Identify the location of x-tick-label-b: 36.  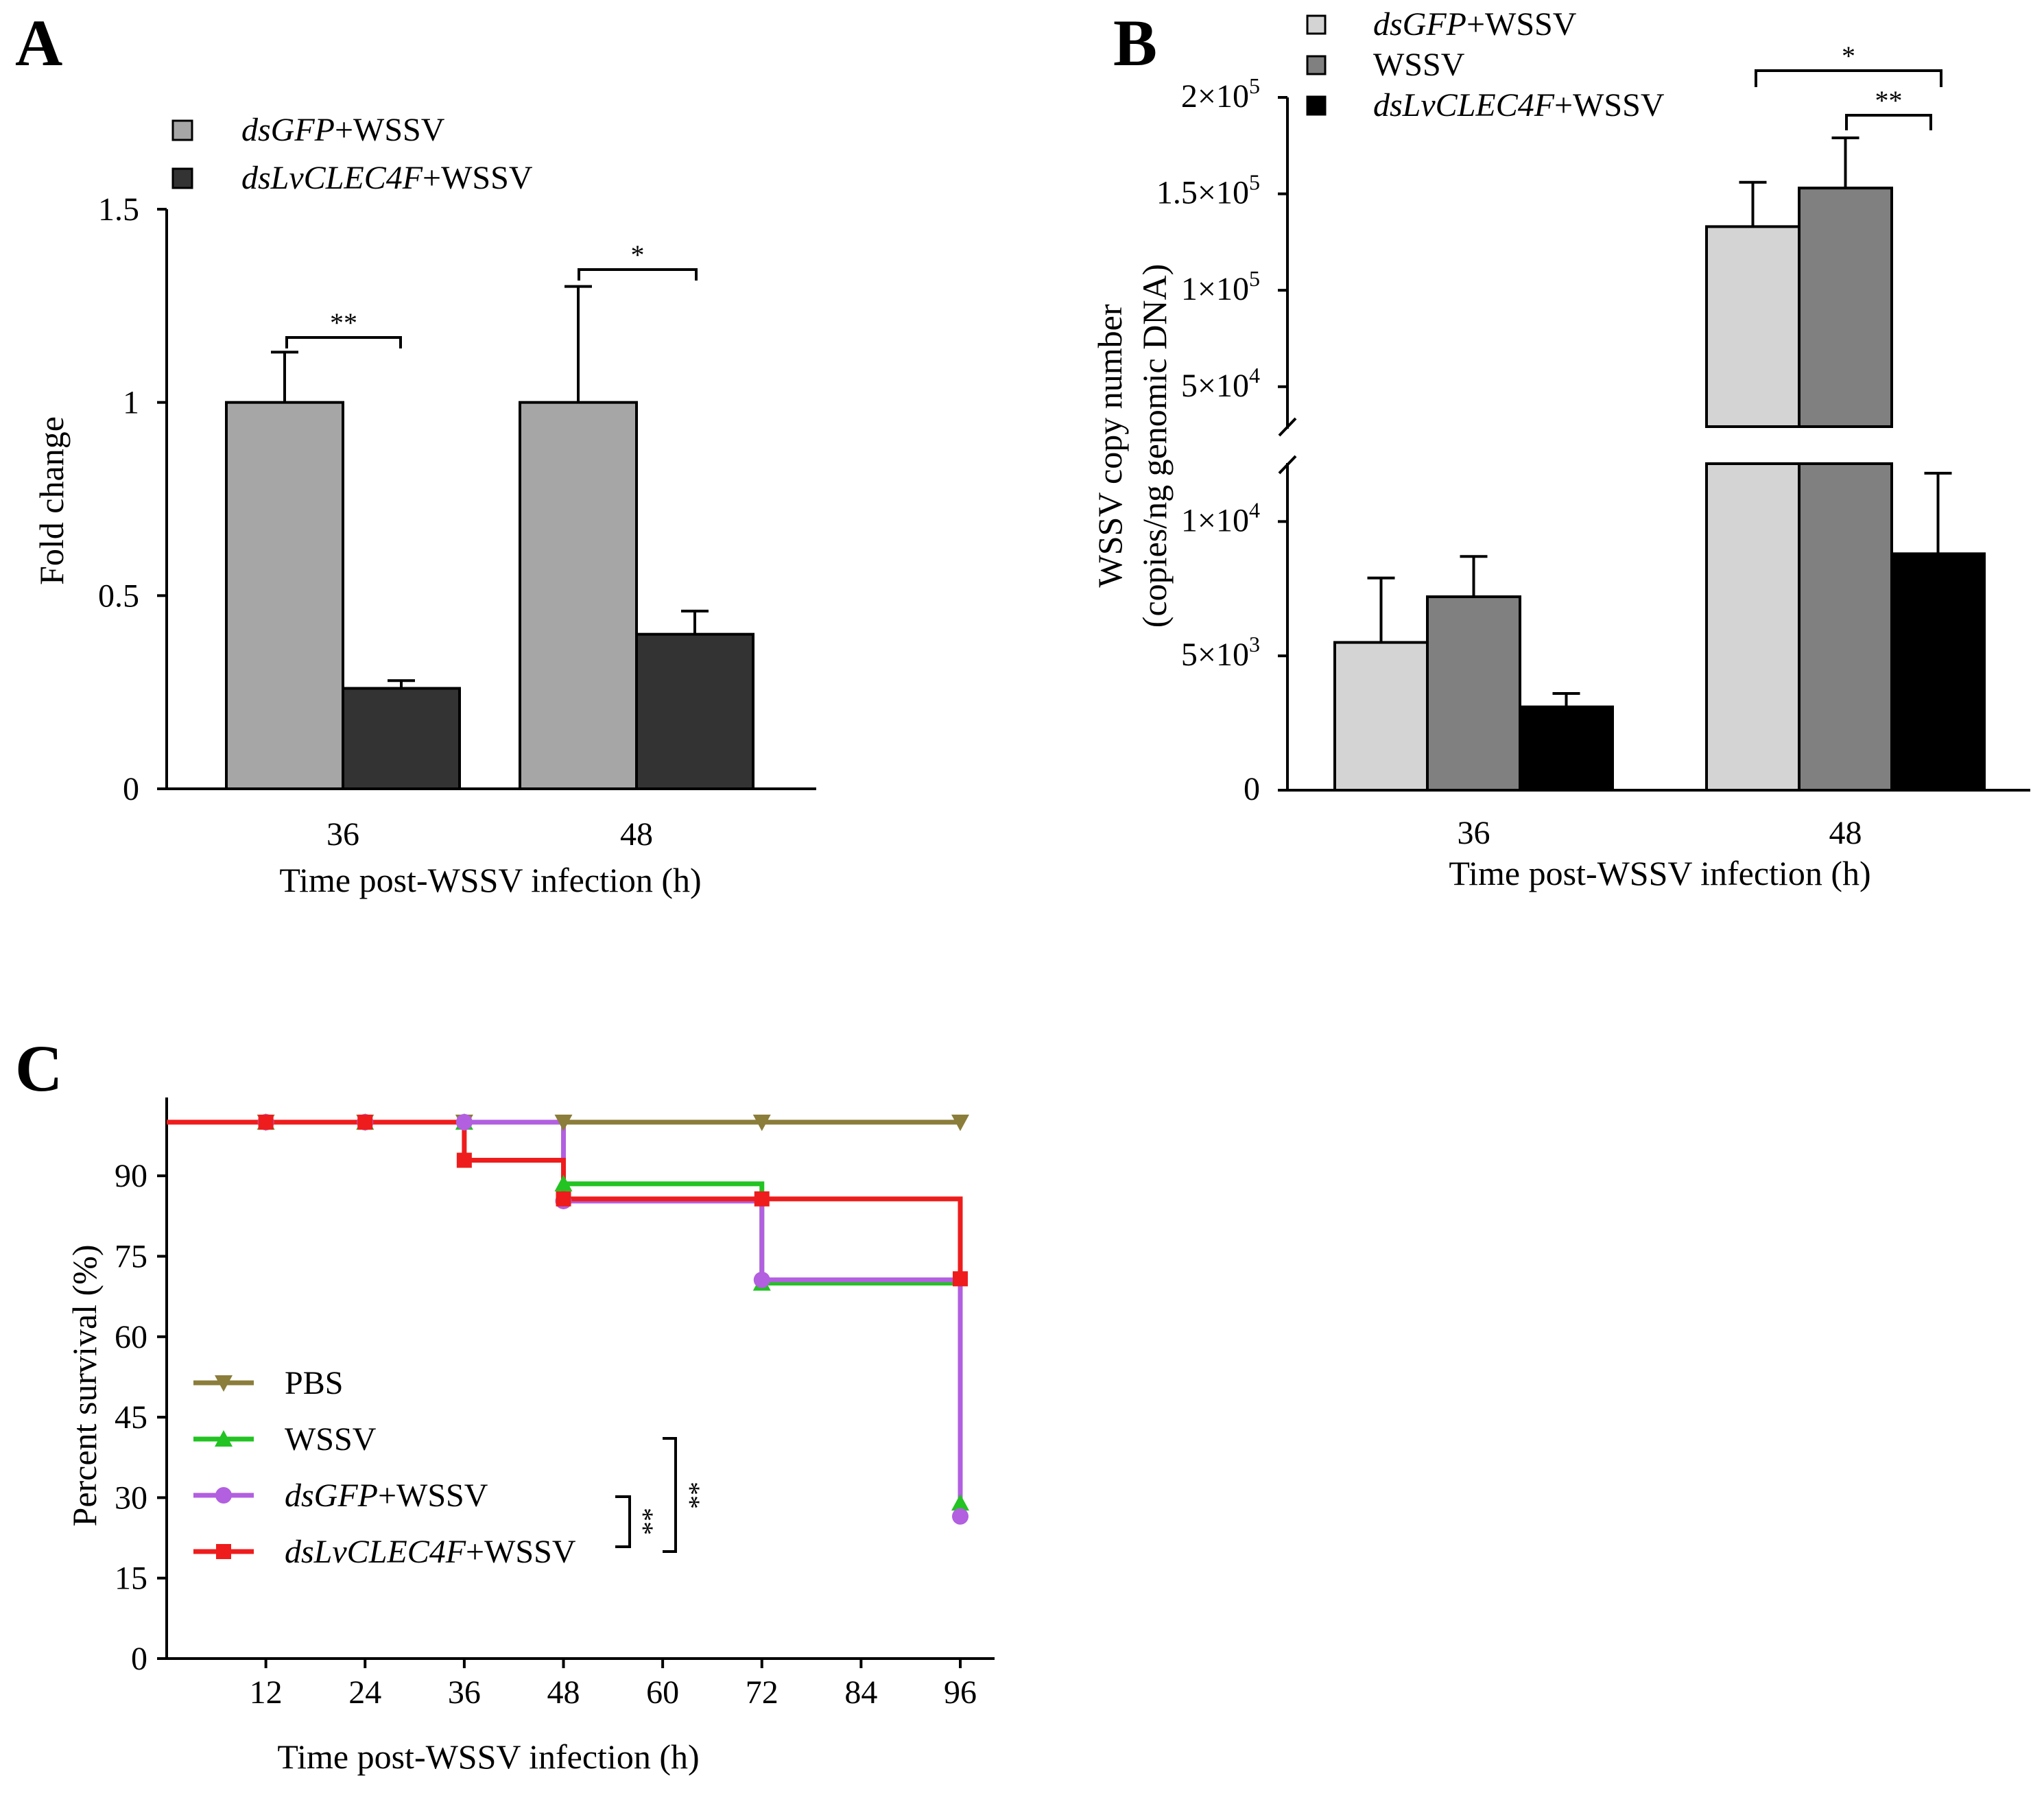
(1474, 833).